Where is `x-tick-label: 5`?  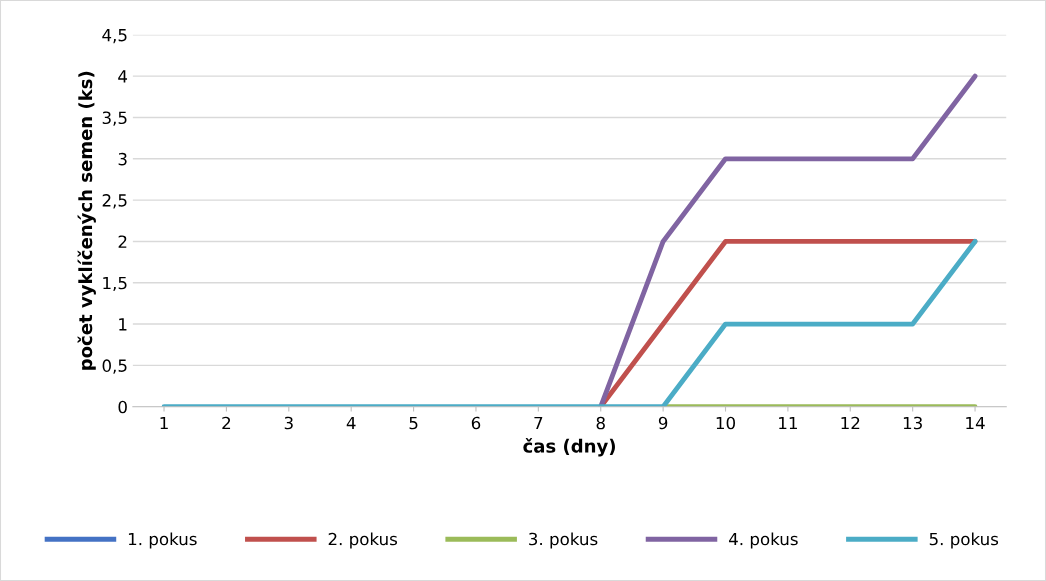
x-tick-label: 5 is located at coordinates (413, 423).